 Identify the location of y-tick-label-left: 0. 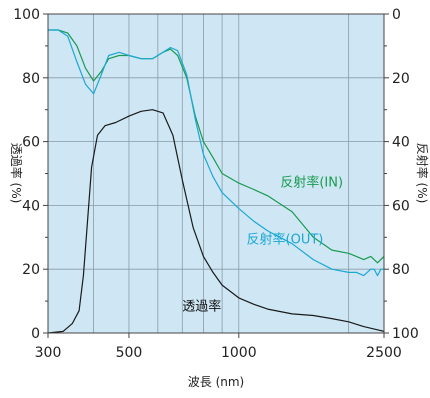
(35, 334).